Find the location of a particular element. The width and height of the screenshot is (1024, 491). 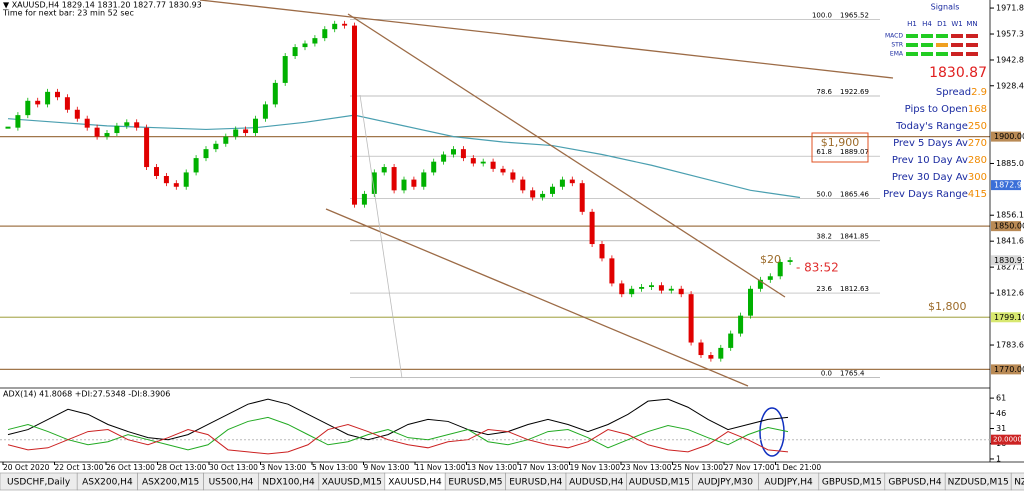

tab: AUDJPY,H4 is located at coordinates (789, 481).